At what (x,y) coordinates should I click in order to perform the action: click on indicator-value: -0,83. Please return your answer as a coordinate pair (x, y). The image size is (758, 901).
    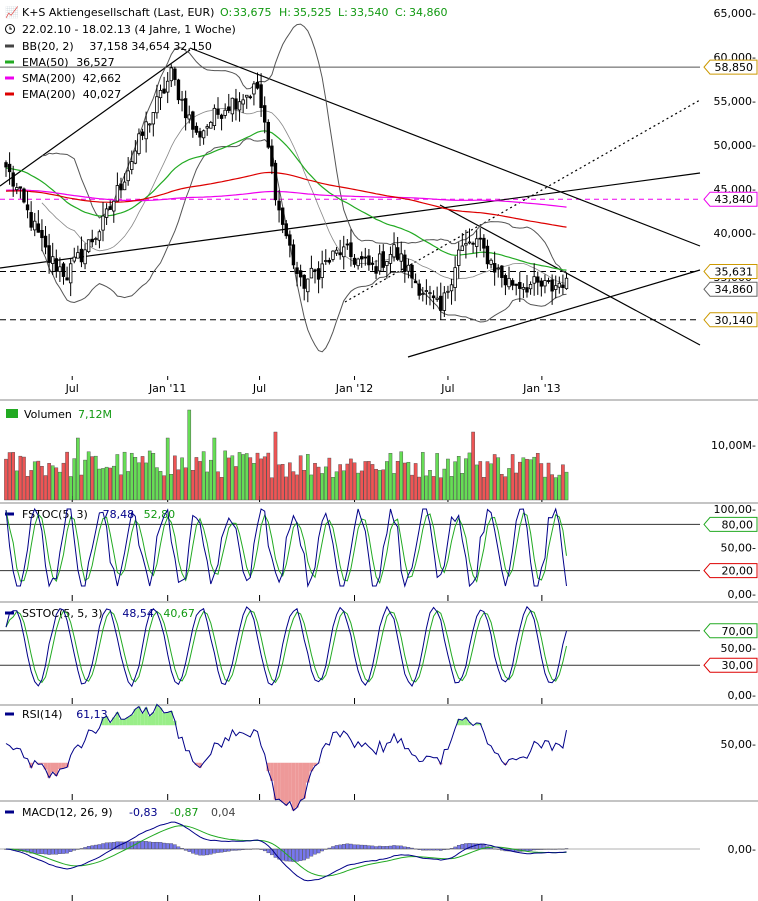
    Looking at the image, I should click on (143, 812).